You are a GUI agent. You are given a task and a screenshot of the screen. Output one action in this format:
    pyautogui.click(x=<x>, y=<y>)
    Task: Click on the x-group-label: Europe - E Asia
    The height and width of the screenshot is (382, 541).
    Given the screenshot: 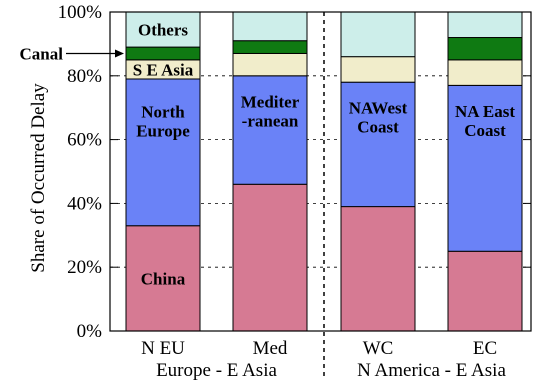 What is the action you would take?
    pyautogui.click(x=216, y=370)
    